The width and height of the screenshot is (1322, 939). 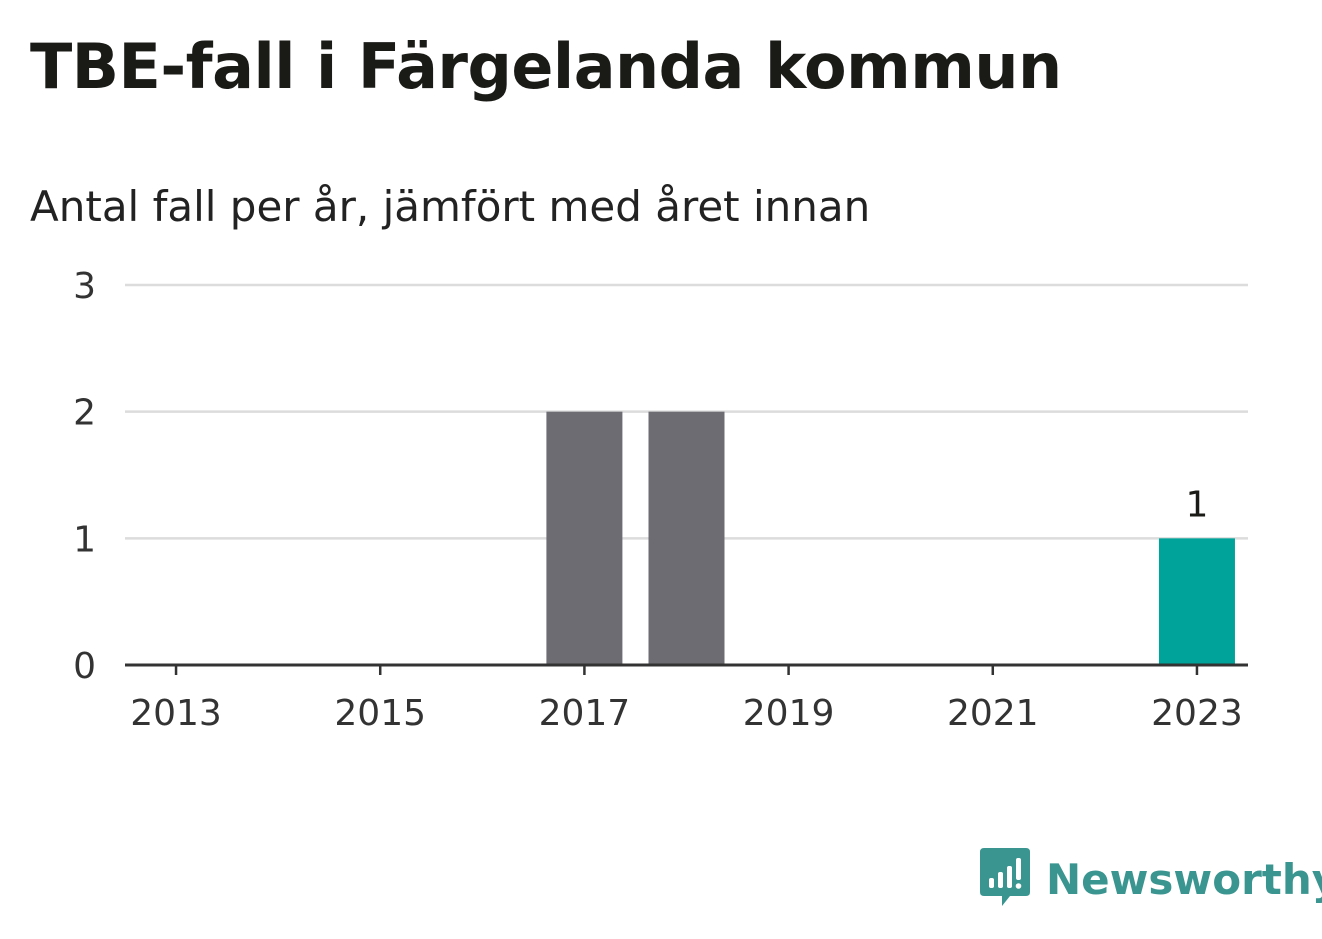 What do you see at coordinates (993, 713) in the screenshot?
I see `x-tick-label: 2021` at bounding box center [993, 713].